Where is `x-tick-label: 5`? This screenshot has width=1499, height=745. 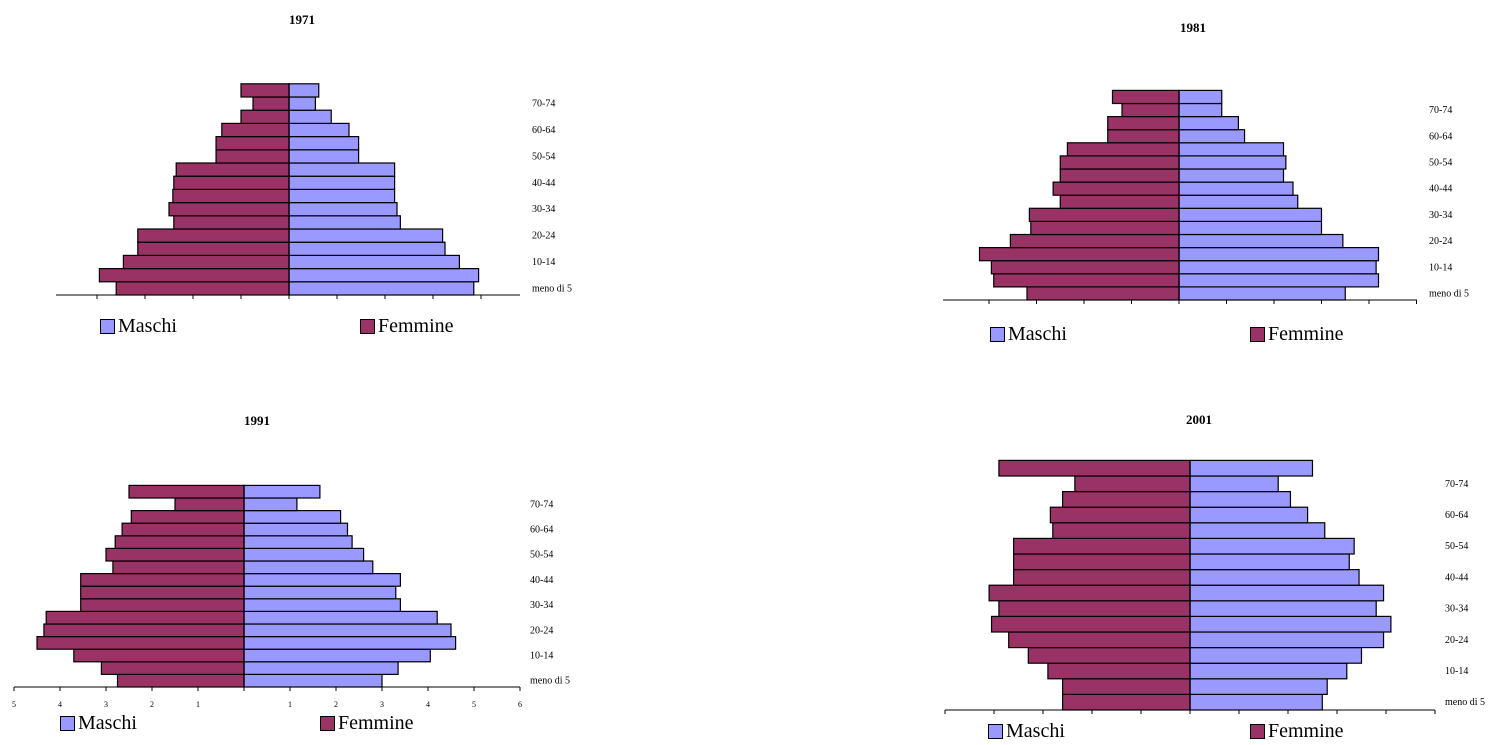
x-tick-label: 5 is located at coordinates (14, 704).